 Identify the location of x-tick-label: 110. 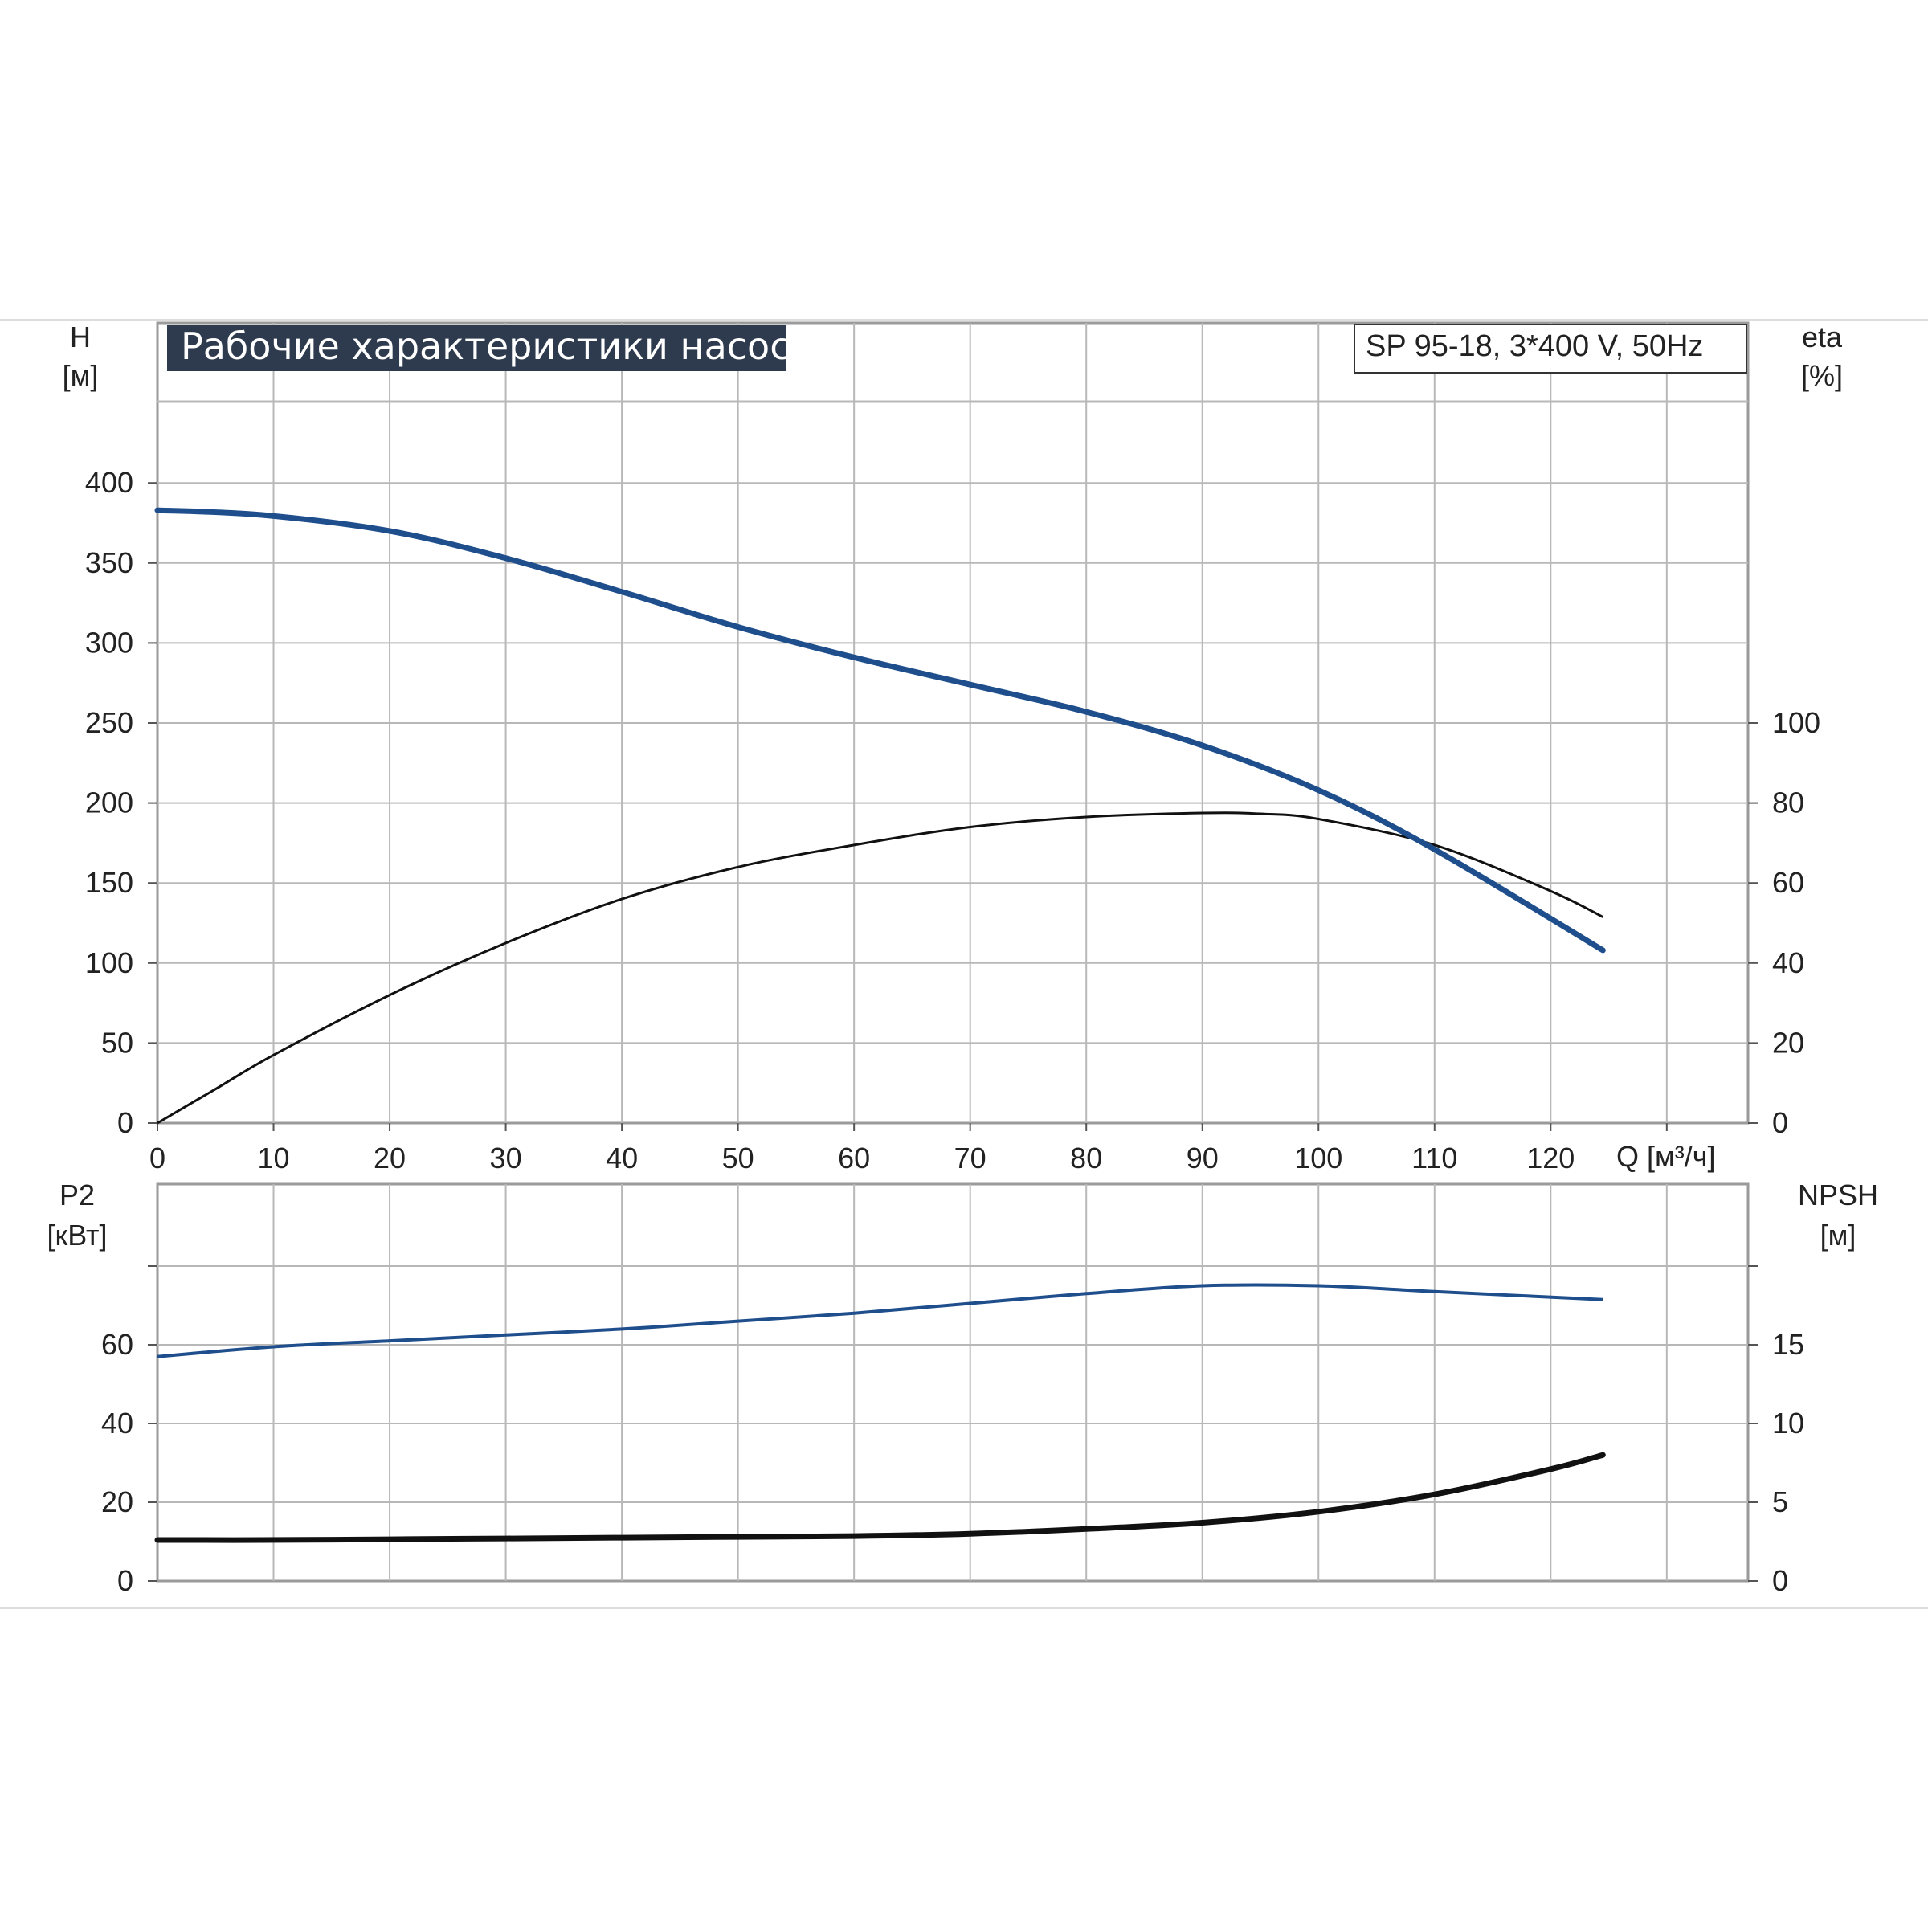
(1434, 1158).